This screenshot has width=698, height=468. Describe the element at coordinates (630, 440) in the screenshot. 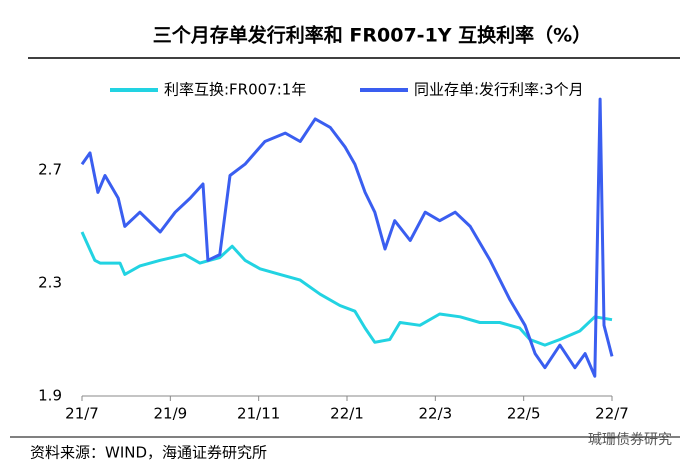

I see `watermark: 瑊珊债券研究` at that location.